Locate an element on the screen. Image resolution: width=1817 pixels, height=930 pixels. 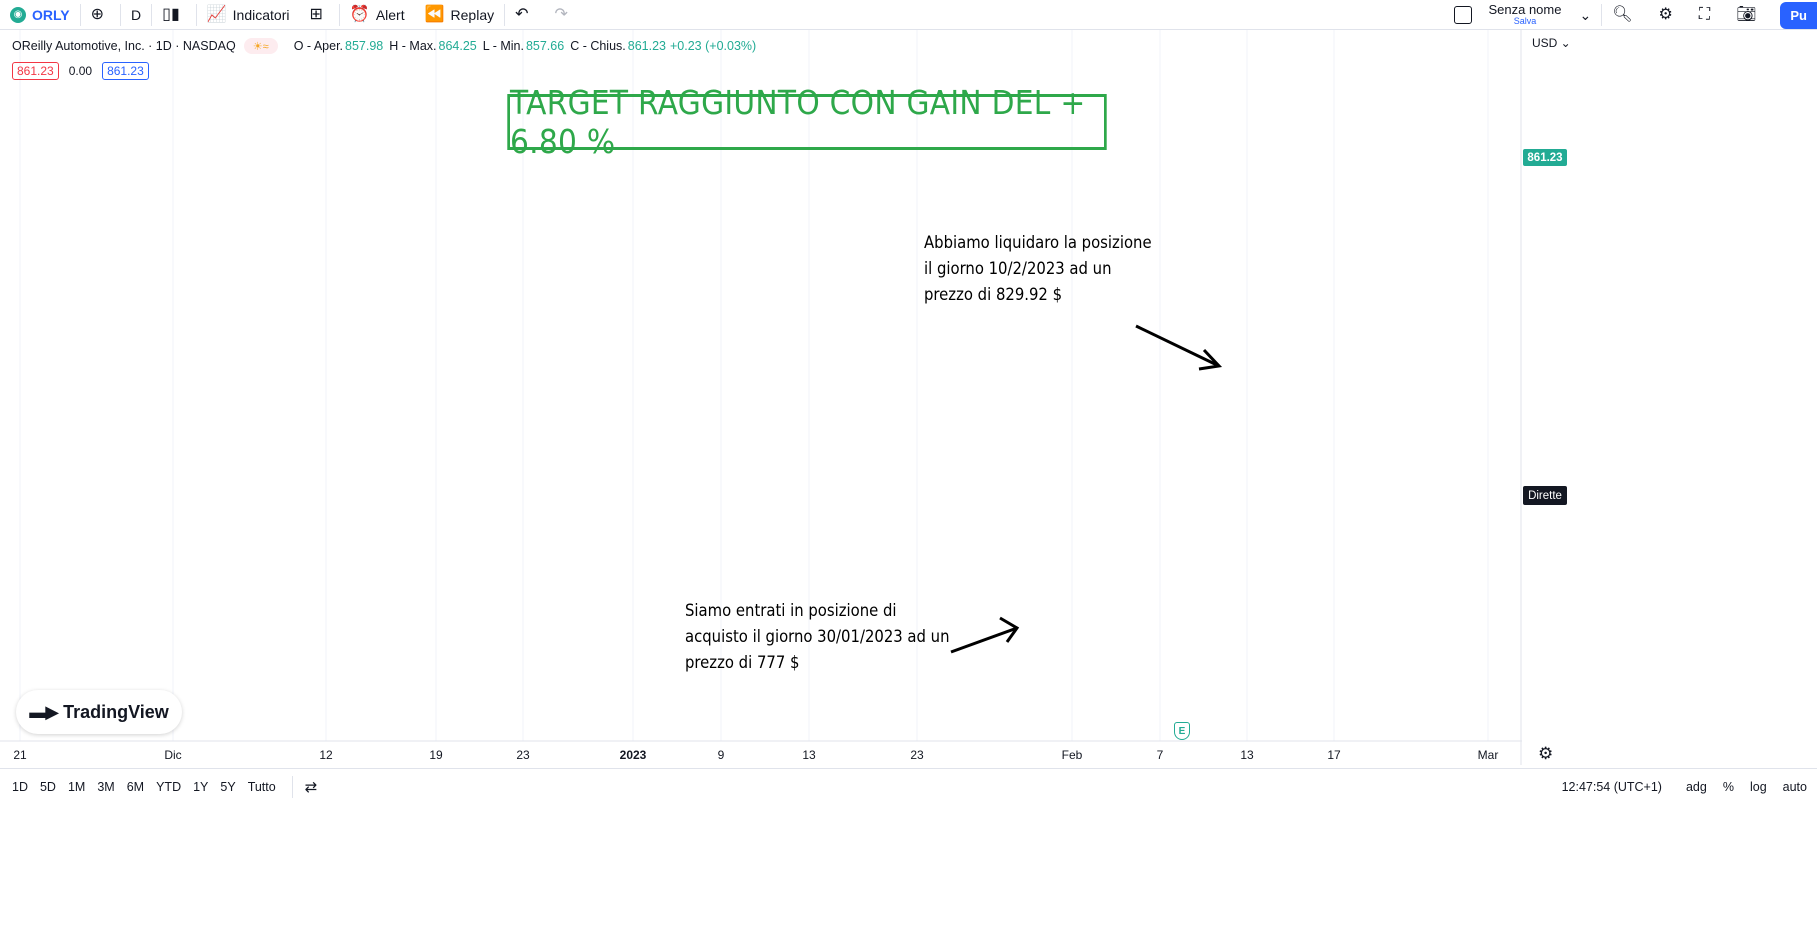
percent-toggle: % is located at coordinates (1728, 787).